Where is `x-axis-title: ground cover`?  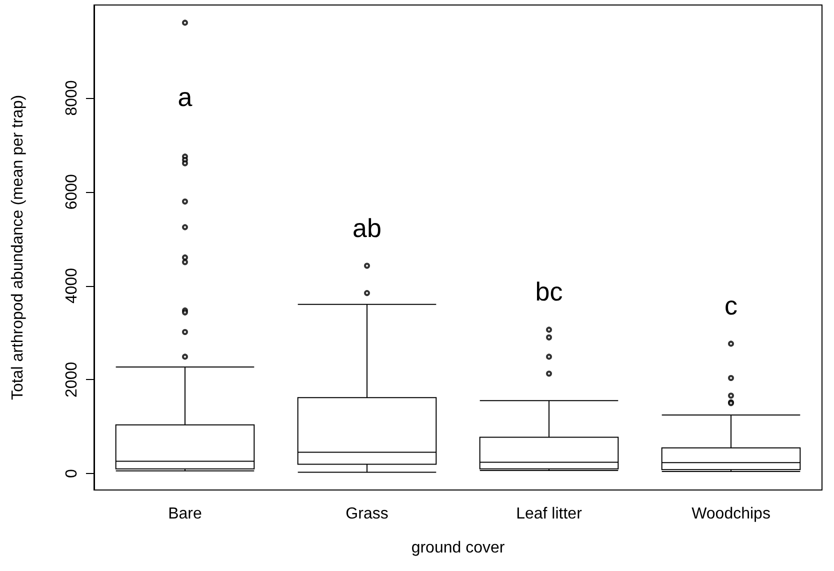 x-axis-title: ground cover is located at coordinates (458, 548).